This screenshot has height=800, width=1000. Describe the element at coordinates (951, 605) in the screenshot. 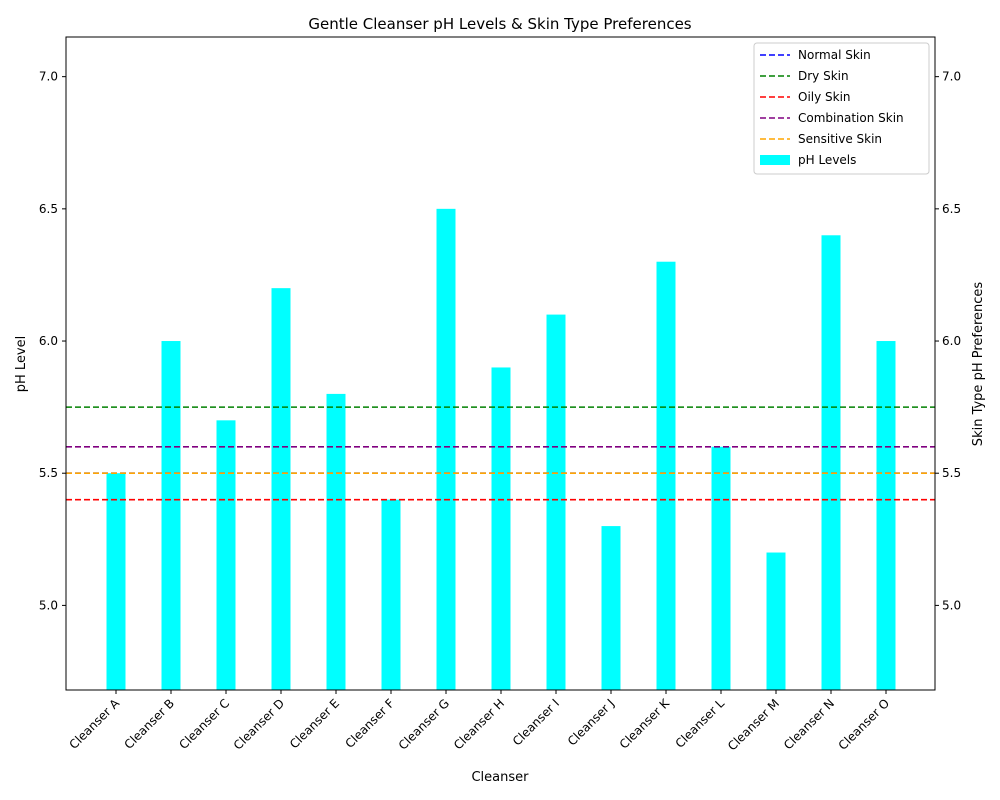

I see `ytick-label-right: 5.0` at that location.